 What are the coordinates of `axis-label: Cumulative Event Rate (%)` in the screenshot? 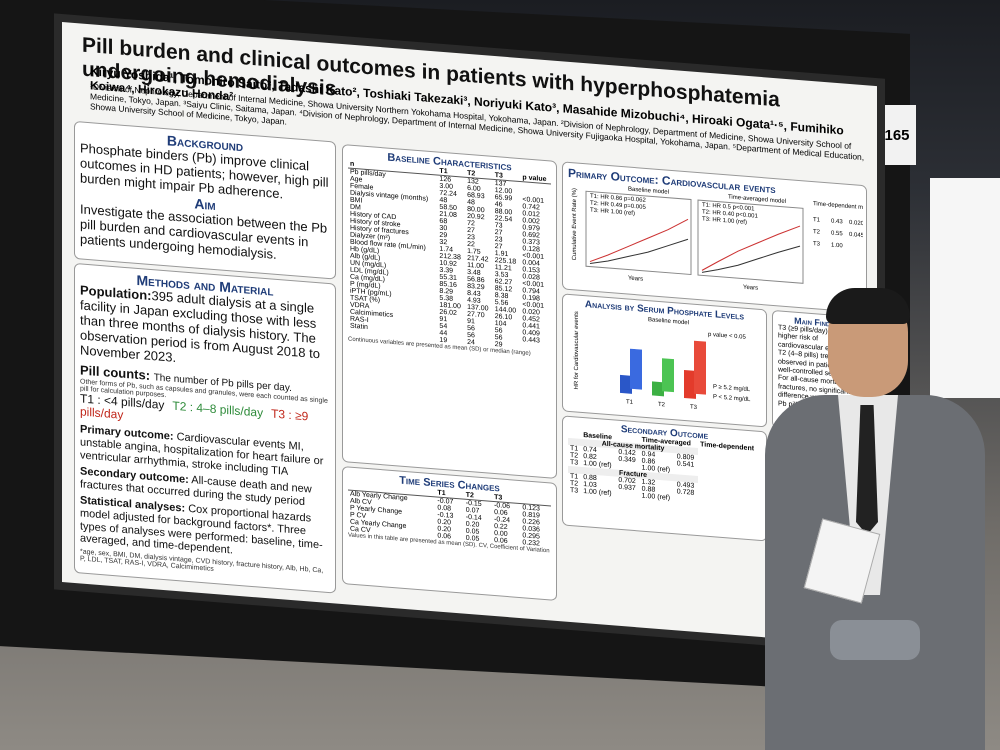 It's located at (575, 224).